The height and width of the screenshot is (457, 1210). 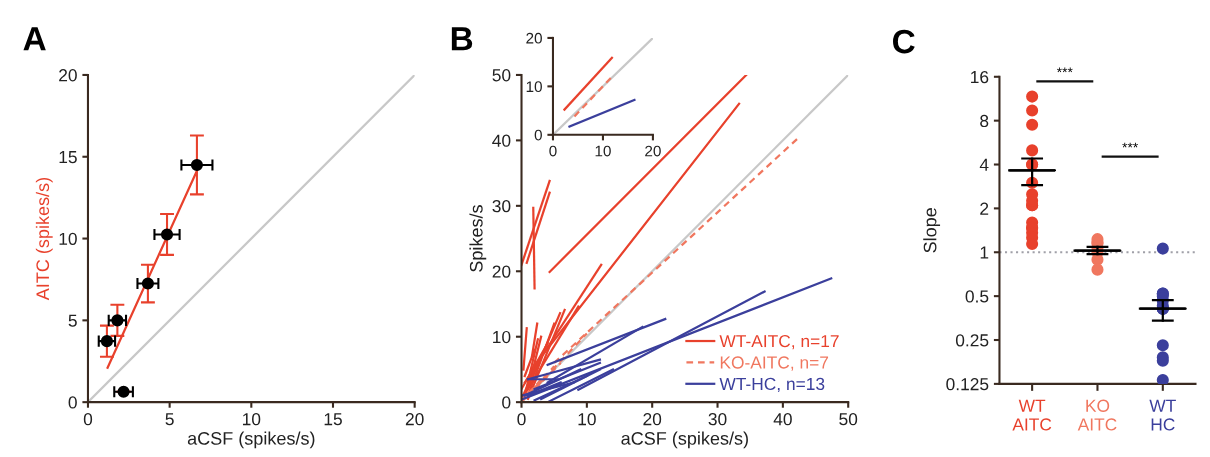 What do you see at coordinates (169, 419) in the screenshot?
I see `x-tick-label: 5` at bounding box center [169, 419].